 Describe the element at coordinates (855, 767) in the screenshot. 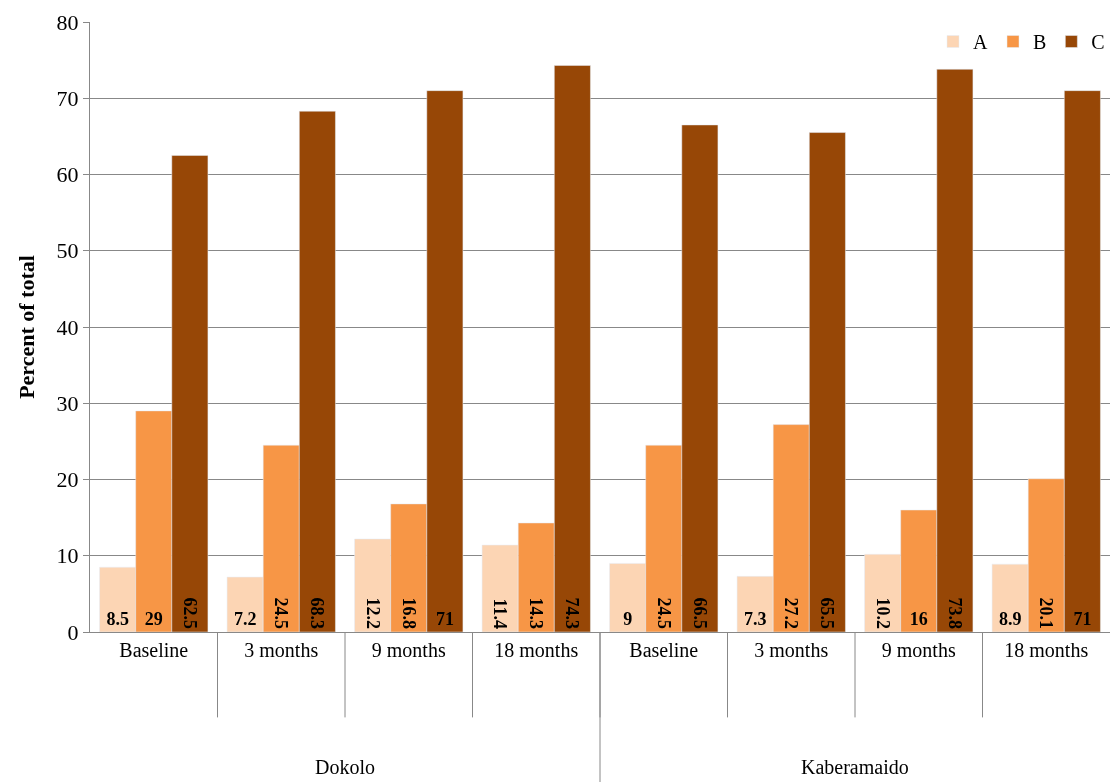

I see `text: Kaberamaido` at that location.